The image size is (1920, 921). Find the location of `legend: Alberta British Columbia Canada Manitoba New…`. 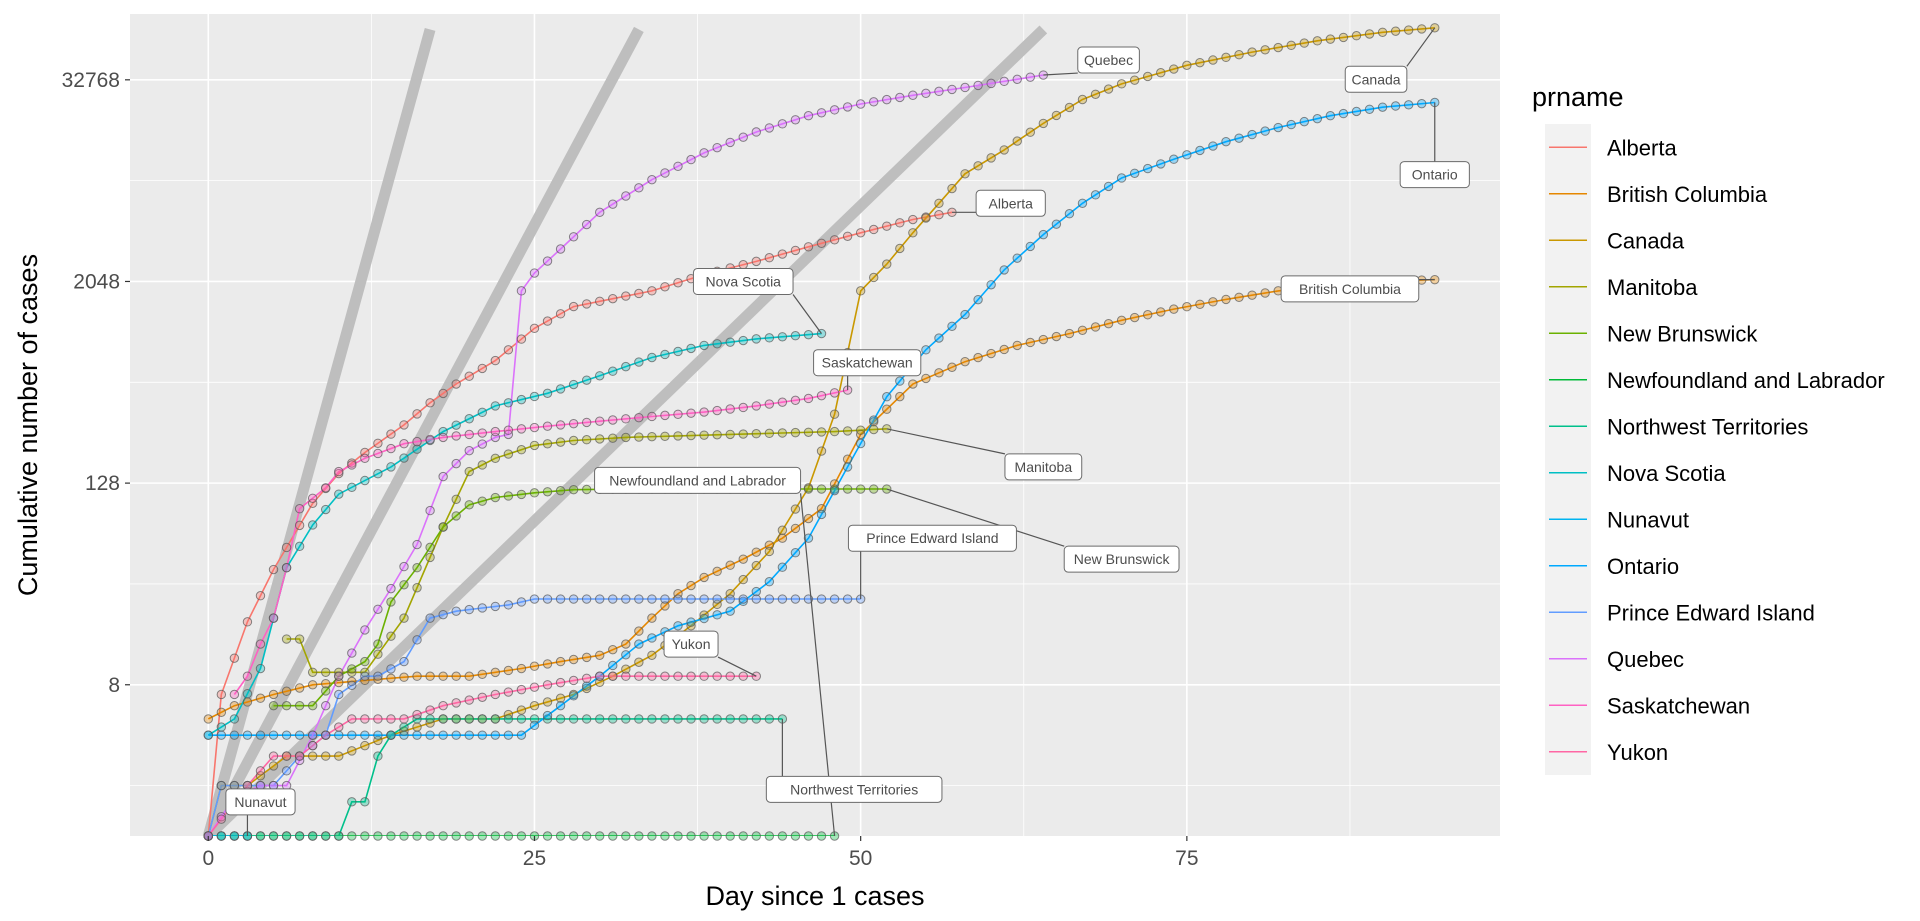

legend: Alberta British Columbia Canada Manitoba New… is located at coordinates (1715, 449).